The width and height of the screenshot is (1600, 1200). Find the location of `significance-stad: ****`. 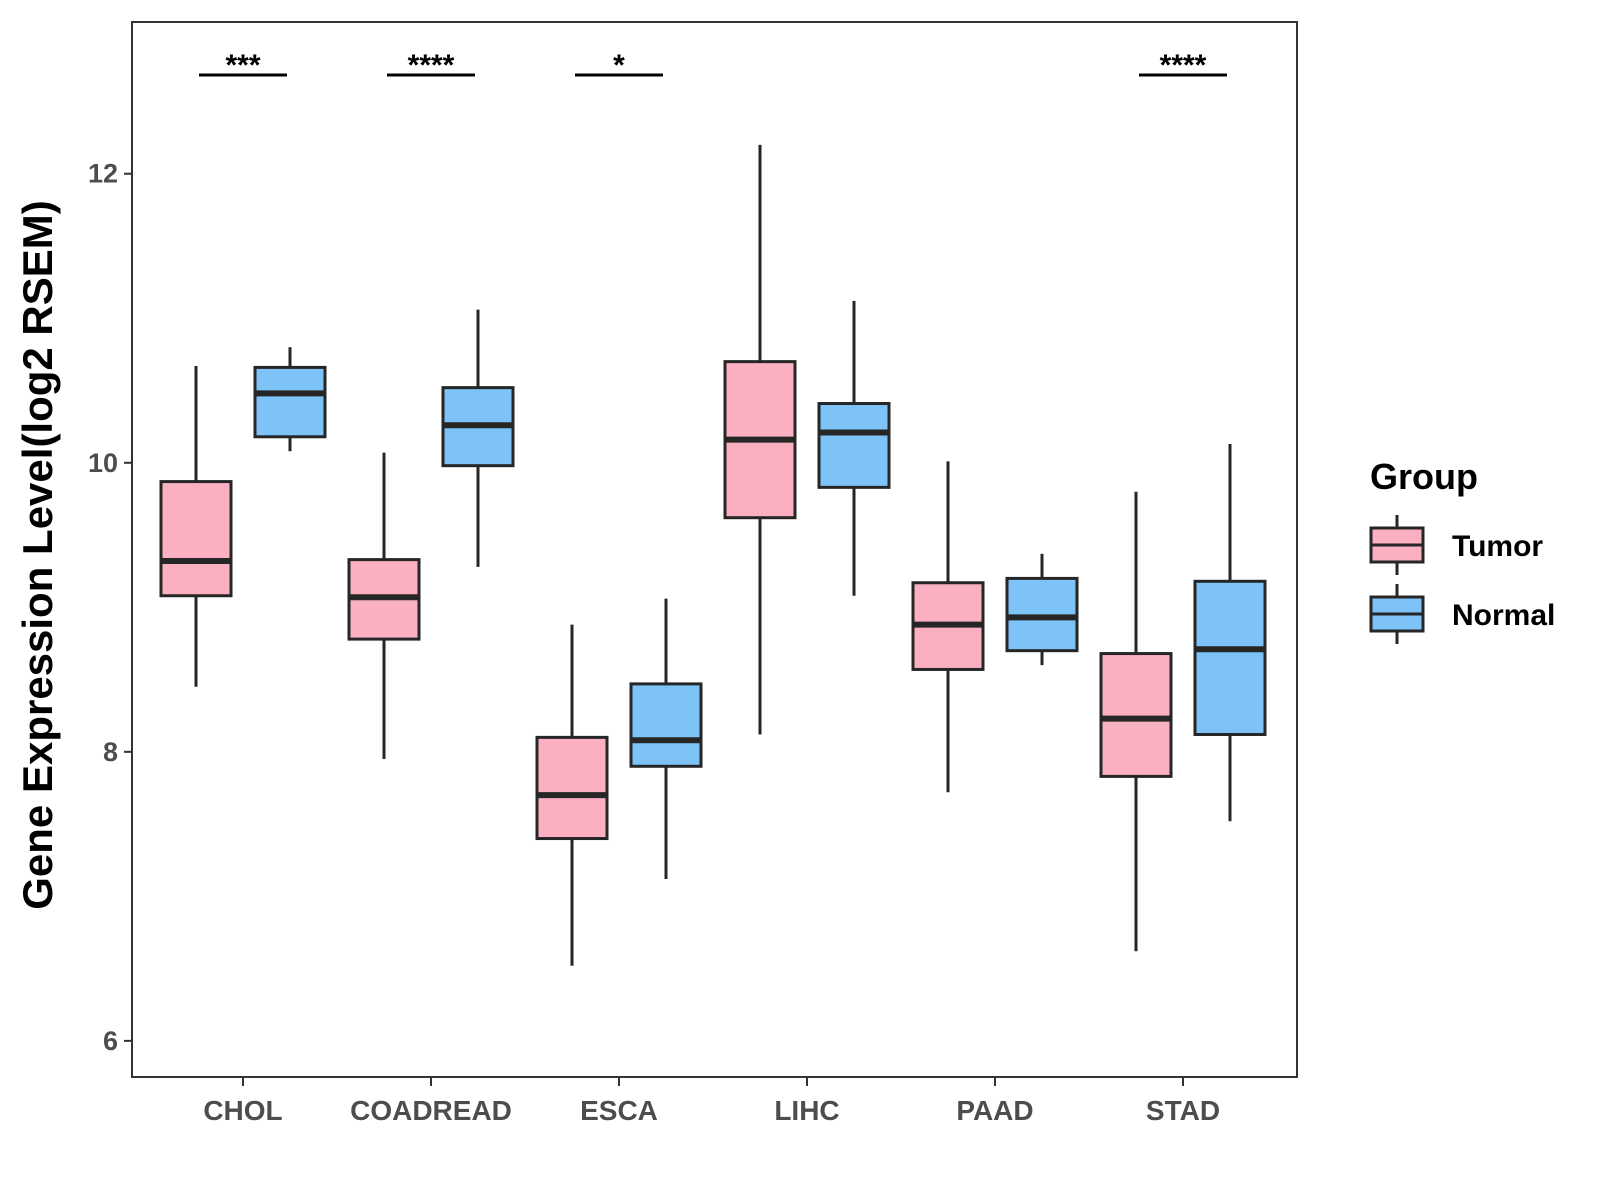

significance-stad: **** is located at coordinates (1183, 65).